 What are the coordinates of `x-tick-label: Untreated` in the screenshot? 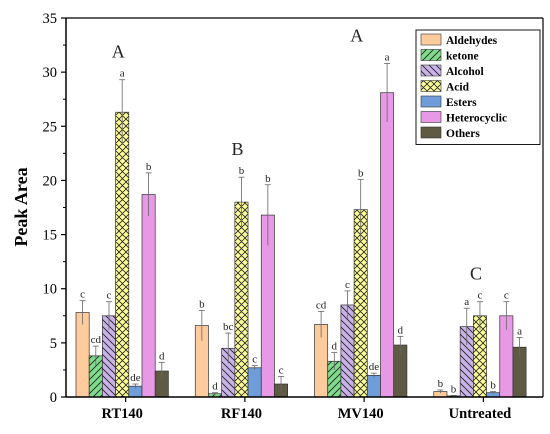 It's located at (480, 414).